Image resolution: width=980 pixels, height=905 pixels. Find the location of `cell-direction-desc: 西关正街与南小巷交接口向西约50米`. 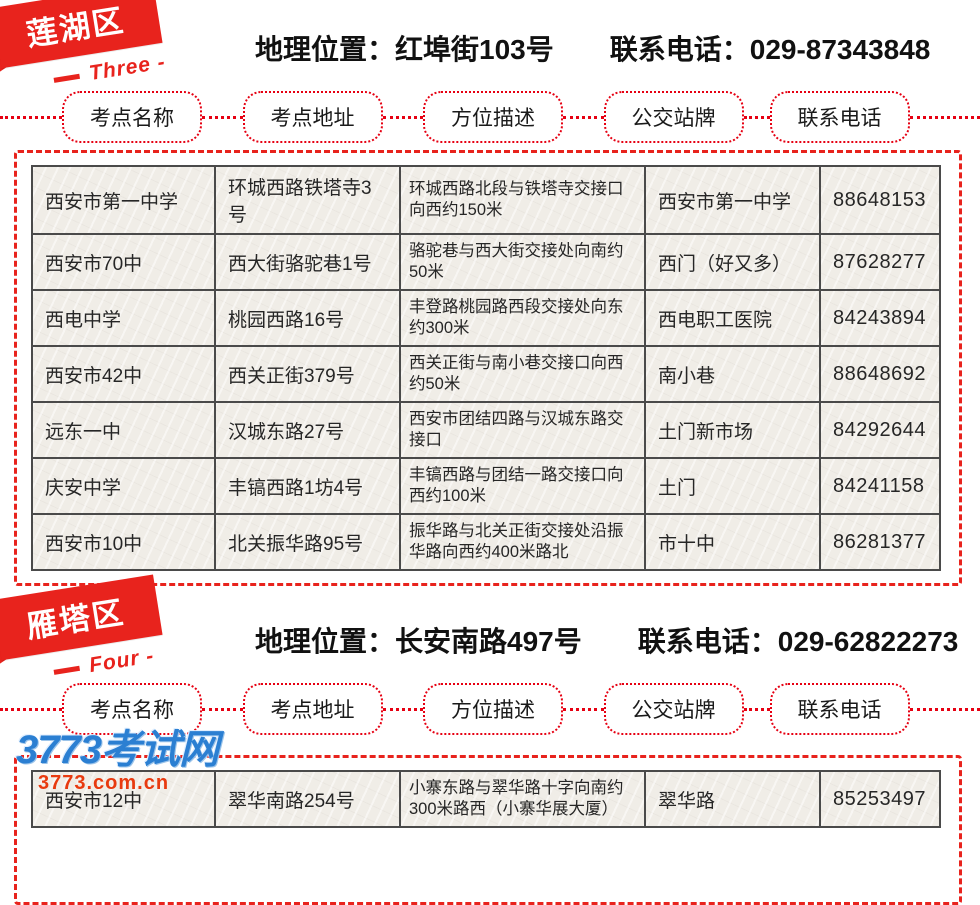

cell-direction-desc: 西关正街与南小巷交接口向西约50米 is located at coordinates (522, 374).